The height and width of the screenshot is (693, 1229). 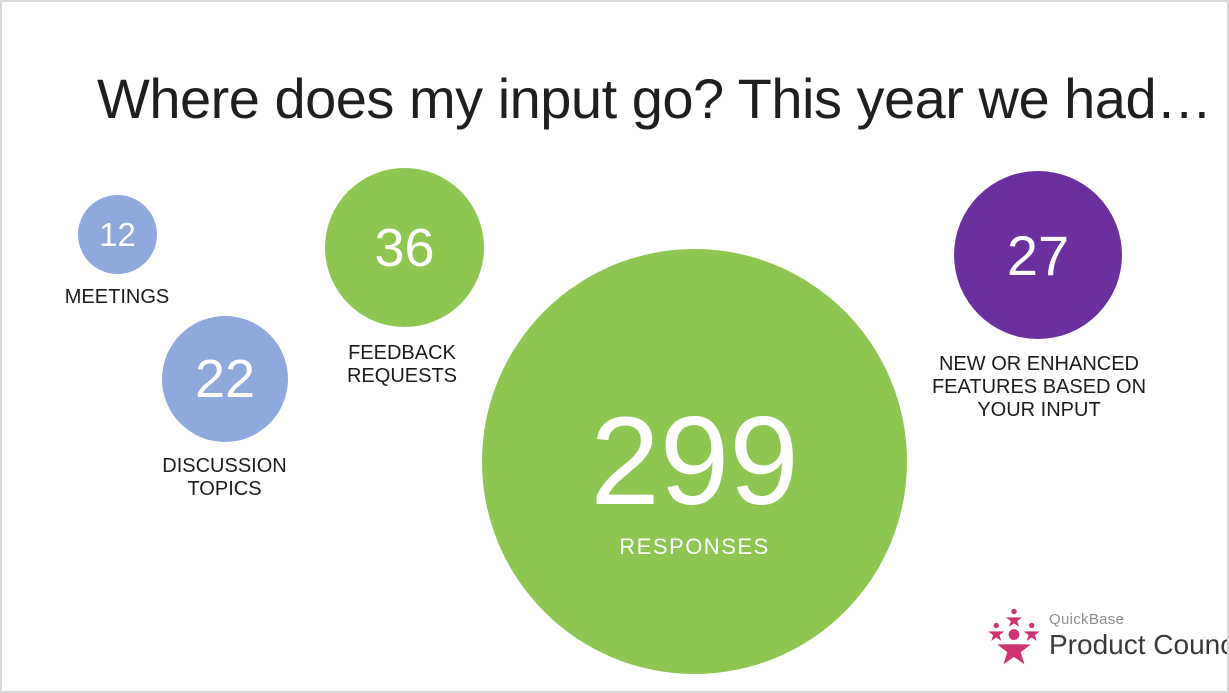 I want to click on bubble-meetings: 12, so click(x=117, y=234).